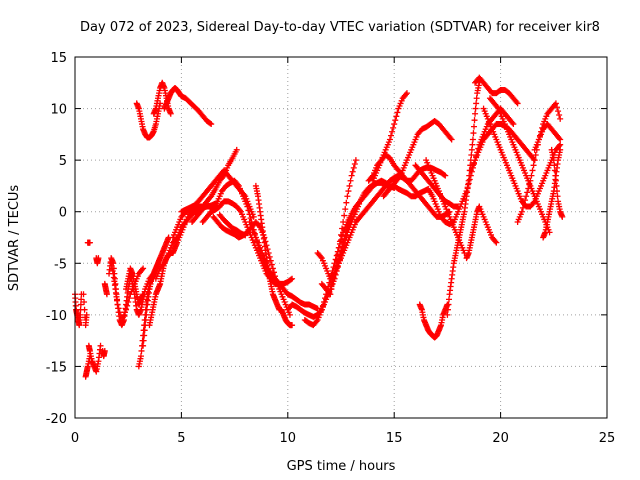  What do you see at coordinates (94, 358) in the screenshot?
I see `series-arc05` at bounding box center [94, 358].